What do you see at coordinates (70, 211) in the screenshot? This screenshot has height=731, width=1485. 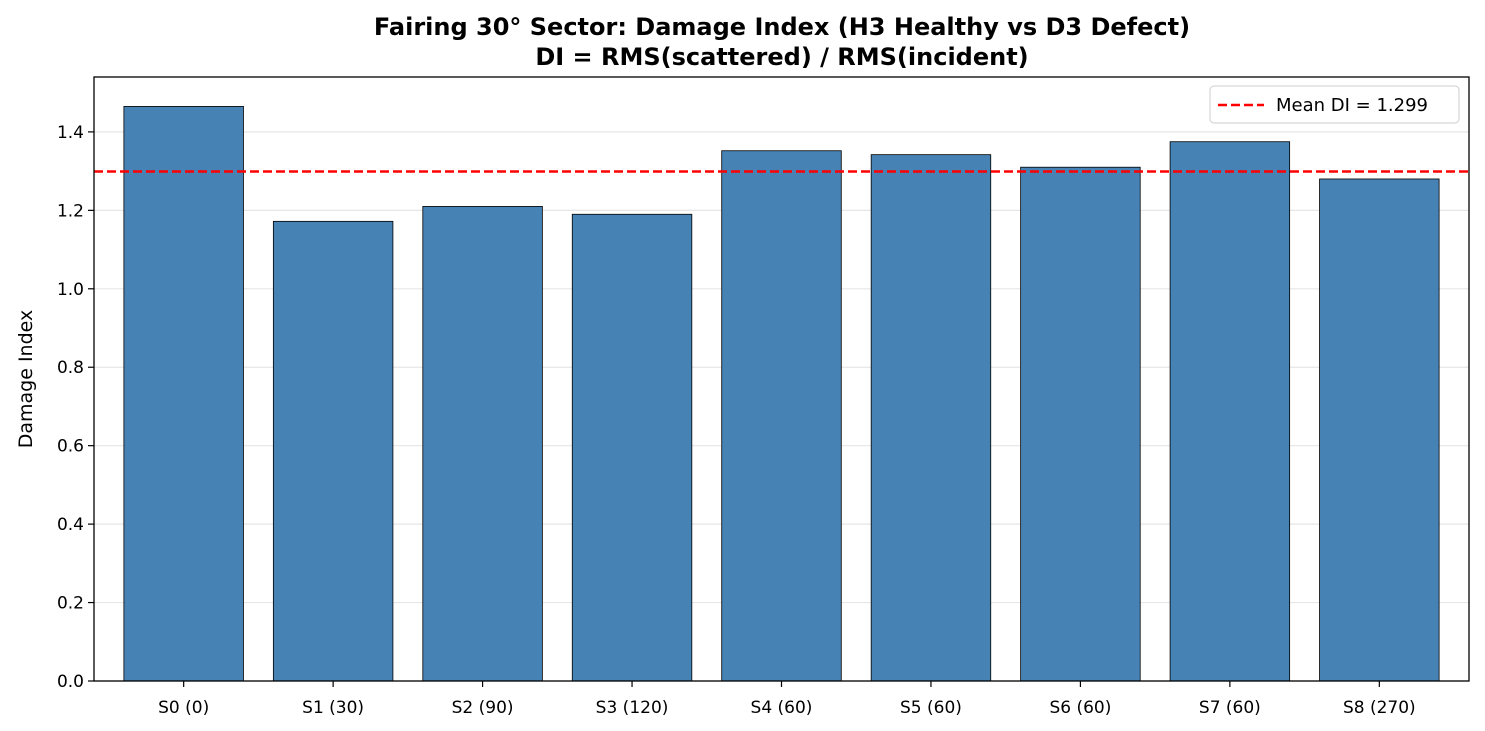 I see `y-tick-label: 1.2` at bounding box center [70, 211].